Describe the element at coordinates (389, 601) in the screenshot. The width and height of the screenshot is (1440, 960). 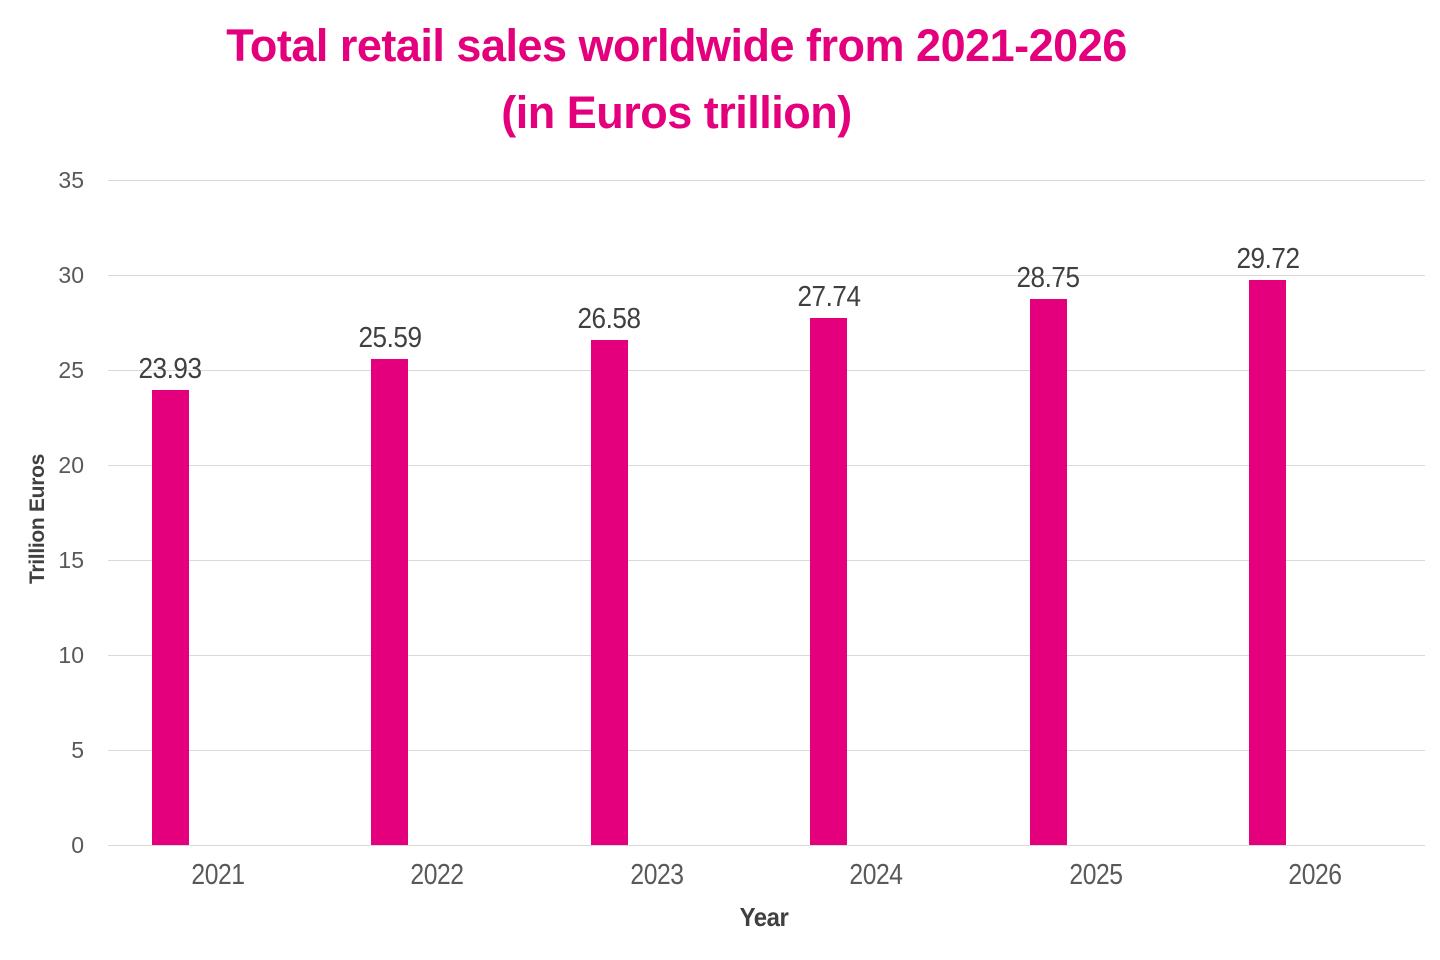
I see `bar-2022` at that location.